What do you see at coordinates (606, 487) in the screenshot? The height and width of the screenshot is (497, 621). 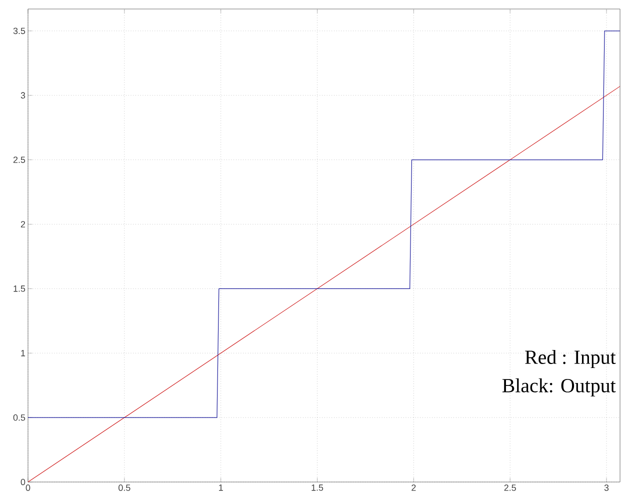 I see `x-tick-label: 3` at bounding box center [606, 487].